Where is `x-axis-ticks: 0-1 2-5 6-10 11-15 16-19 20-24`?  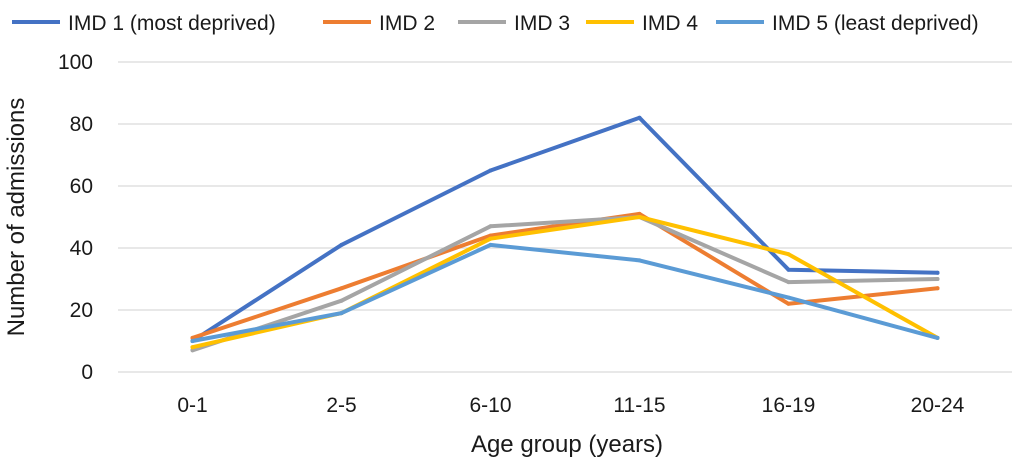
x-axis-ticks: 0-1 2-5 6-10 11-15 16-19 20-24 is located at coordinates (570, 405).